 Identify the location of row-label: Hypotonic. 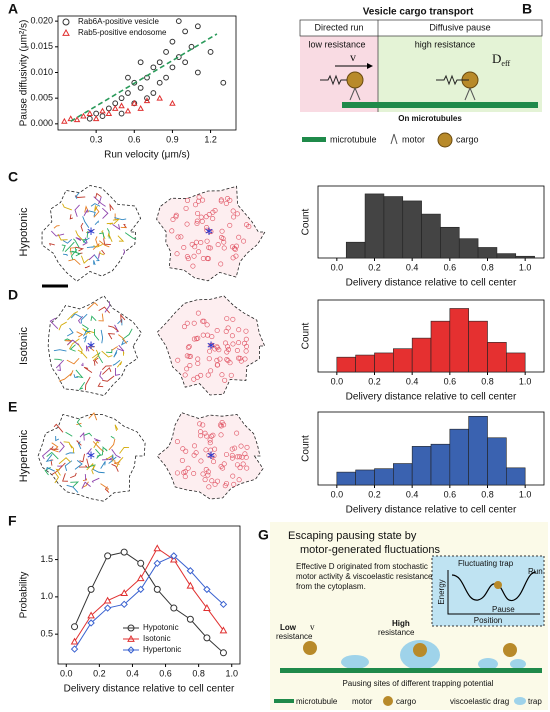
(24, 231).